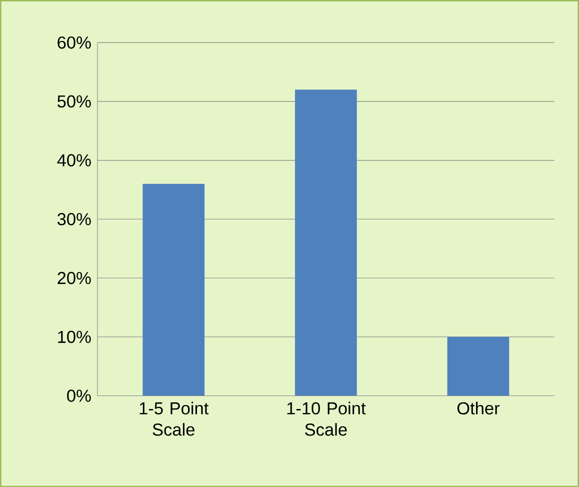 This screenshot has height=487, width=579. I want to click on y-tick-label: 40%, so click(74, 160).